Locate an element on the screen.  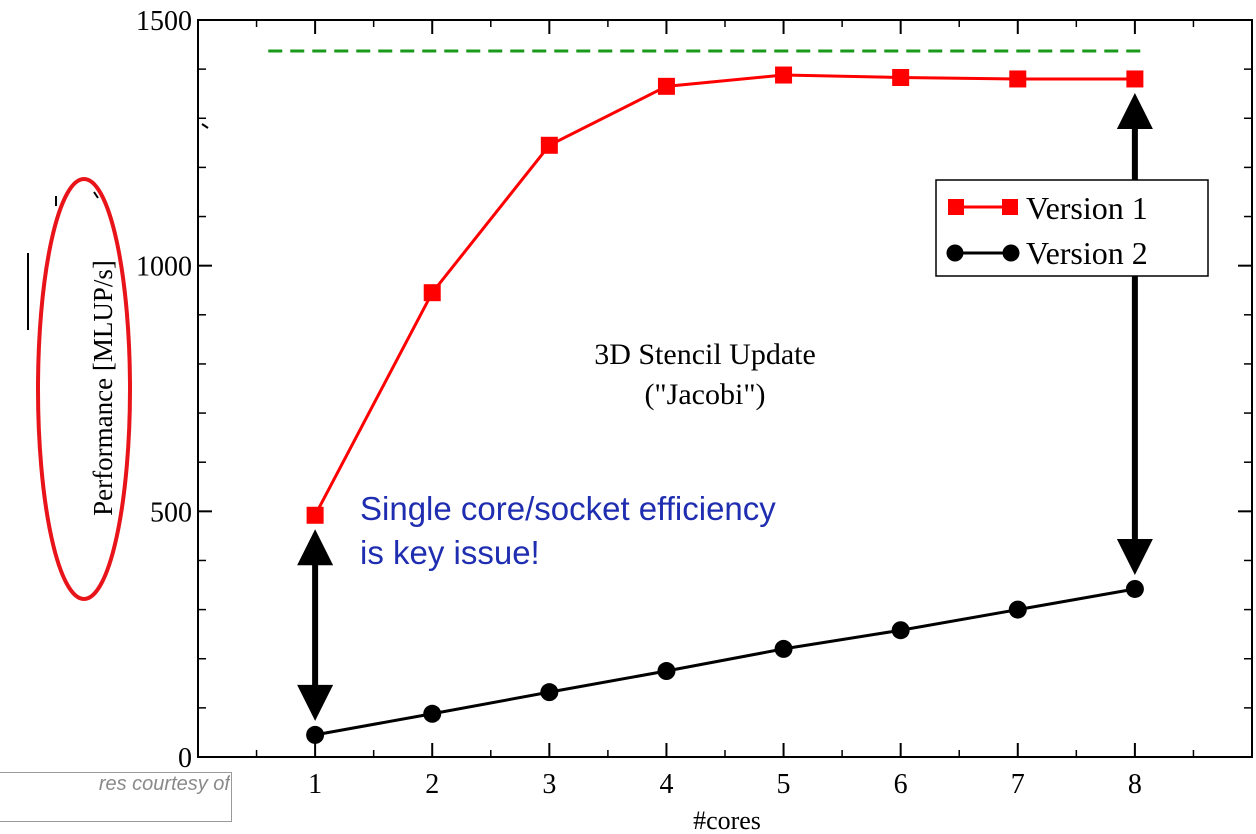
legend-box is located at coordinates (1072, 228).